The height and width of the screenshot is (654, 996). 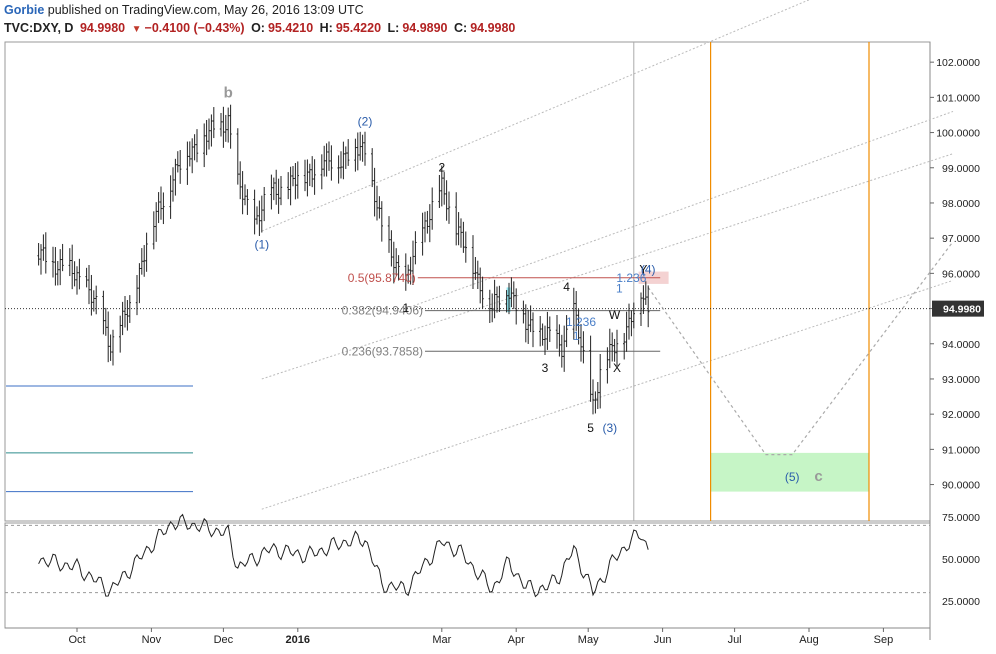 What do you see at coordinates (958, 63) in the screenshot?
I see `price-tick-label: 102.0000` at bounding box center [958, 63].